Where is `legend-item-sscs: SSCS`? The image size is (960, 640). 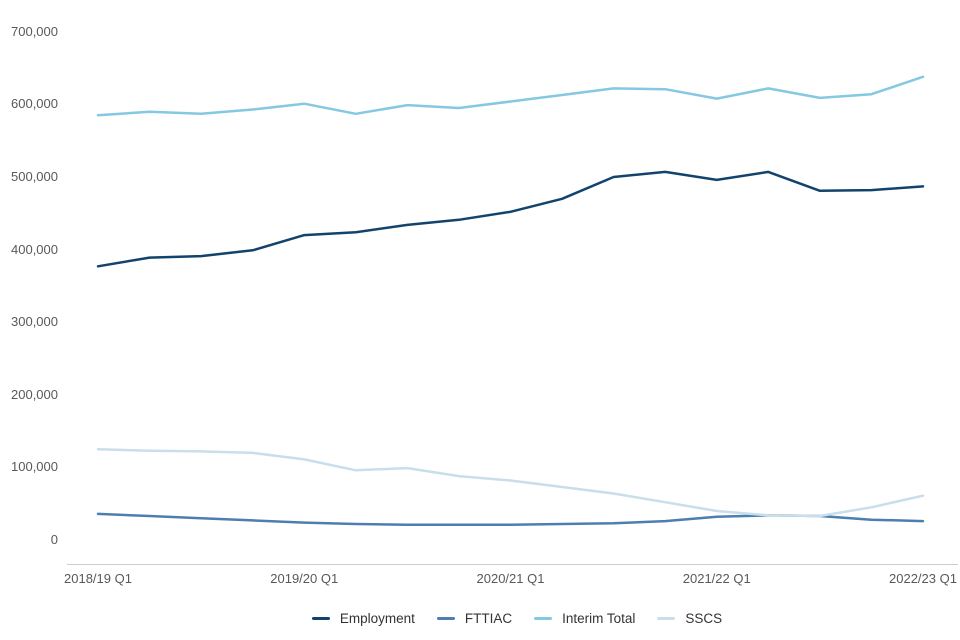
legend-item-sscs: SSCS is located at coordinates (689, 618).